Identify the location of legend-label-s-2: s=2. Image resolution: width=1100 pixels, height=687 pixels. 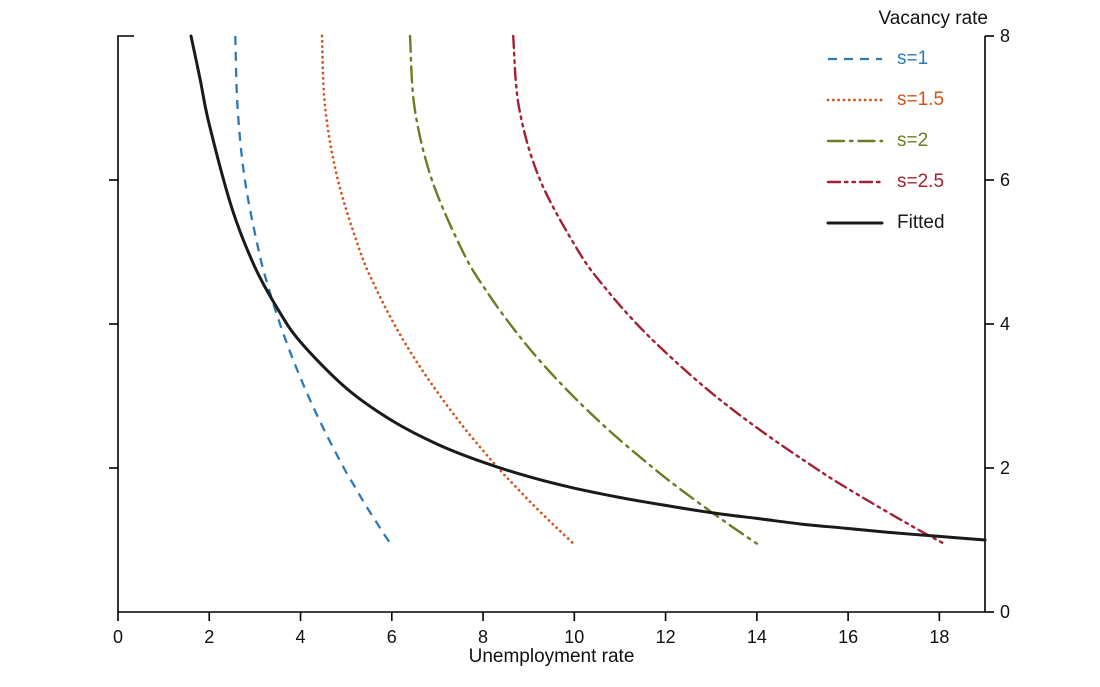
(913, 140).